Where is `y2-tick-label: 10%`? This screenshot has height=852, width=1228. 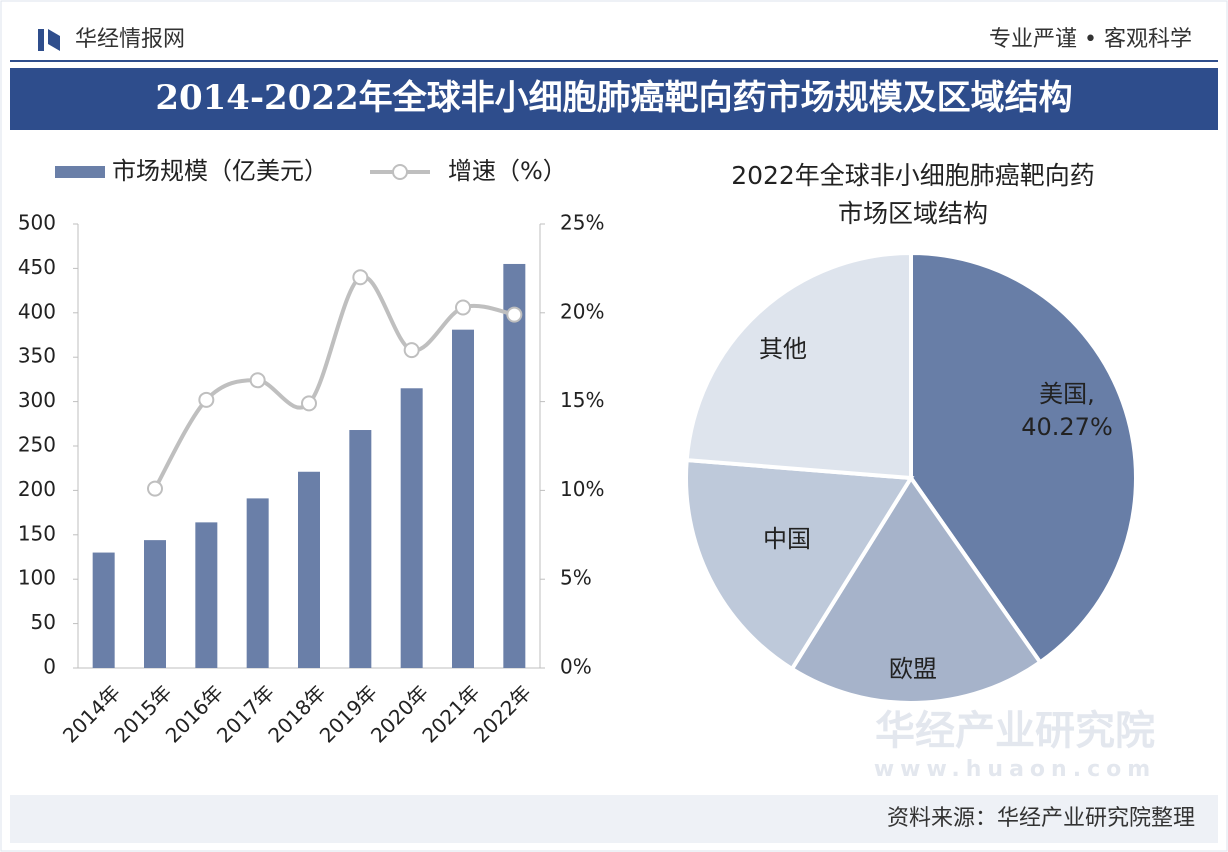 y2-tick-label: 10% is located at coordinates (582, 489).